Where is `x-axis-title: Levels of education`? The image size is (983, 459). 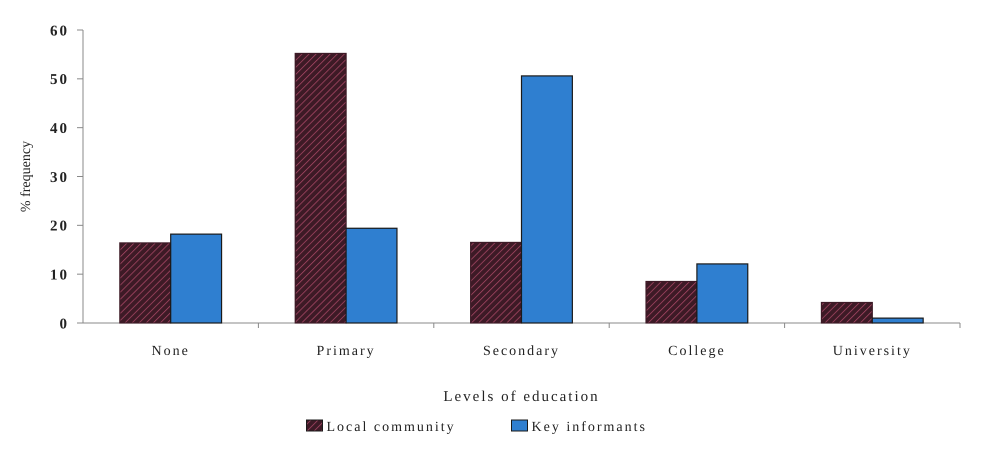 x-axis-title: Levels of education is located at coordinates (521, 397).